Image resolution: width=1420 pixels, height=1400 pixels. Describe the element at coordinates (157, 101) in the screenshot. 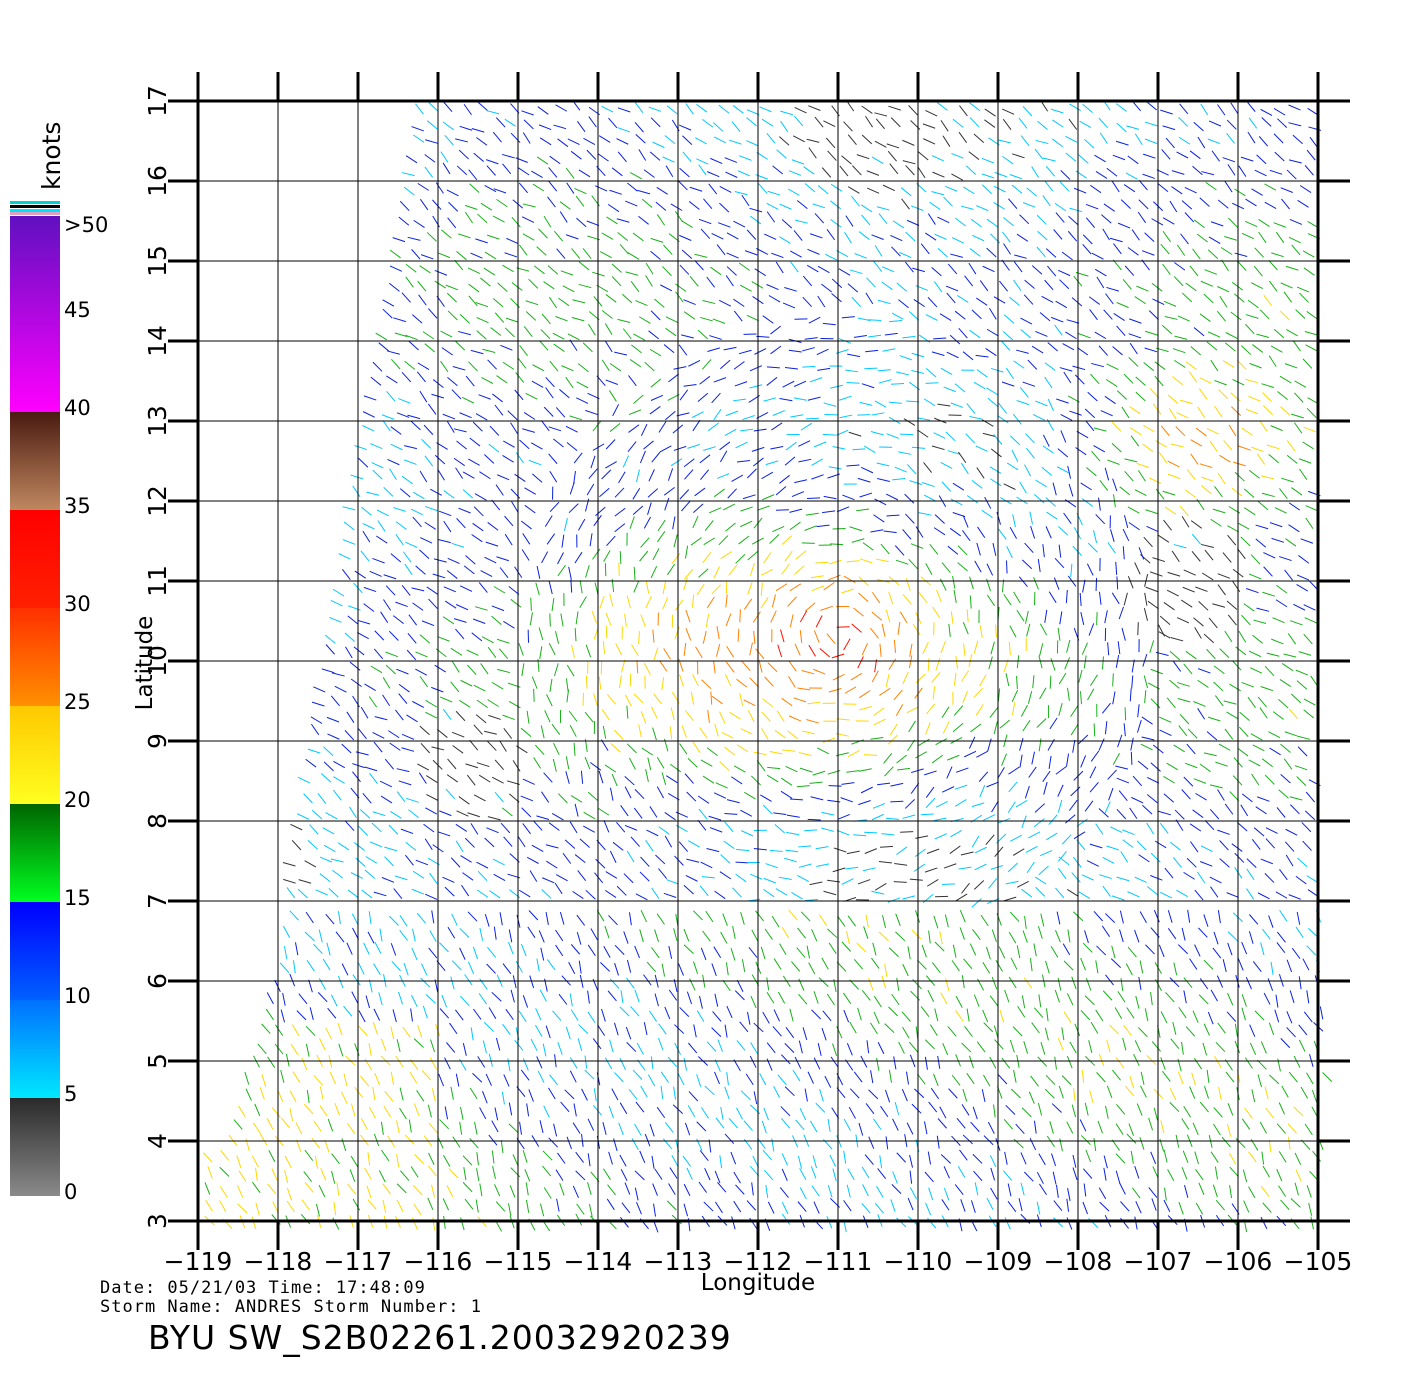

I see `latitude-tick-label: 17` at that location.